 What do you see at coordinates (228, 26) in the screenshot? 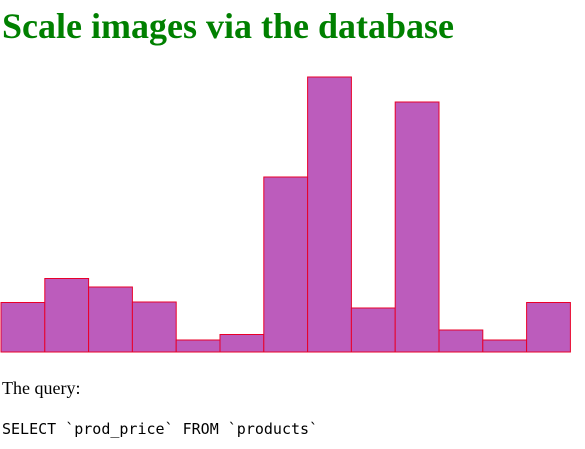
I see `page-title: Scale images via the database` at bounding box center [228, 26].